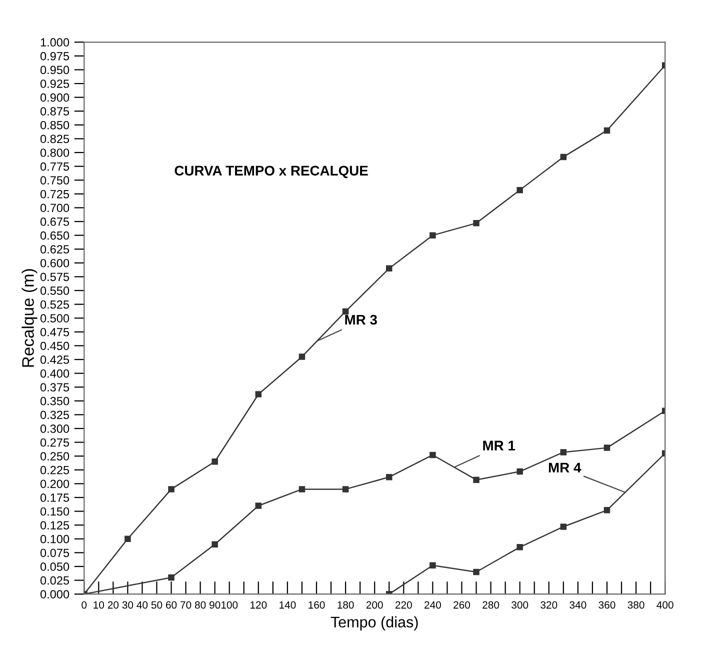 This screenshot has width=719, height=669. I want to click on y-tick-label: 0.550, so click(55, 290).